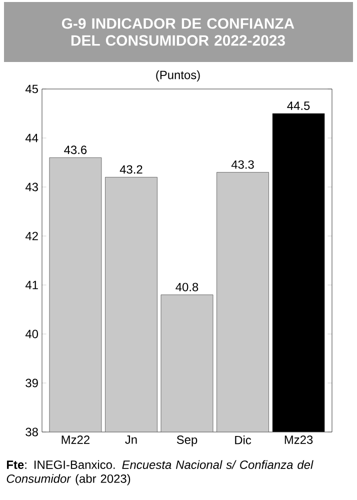 This screenshot has height=500, width=357. Describe the element at coordinates (131, 440) in the screenshot. I see `x-tick-label: Jn` at that location.